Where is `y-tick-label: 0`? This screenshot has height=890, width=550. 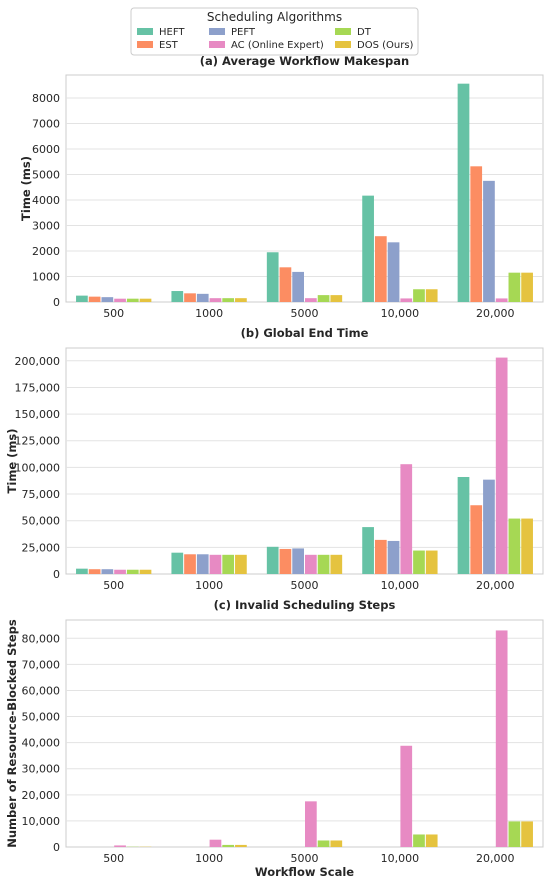 y-tick-label: 0 is located at coordinates (56, 302).